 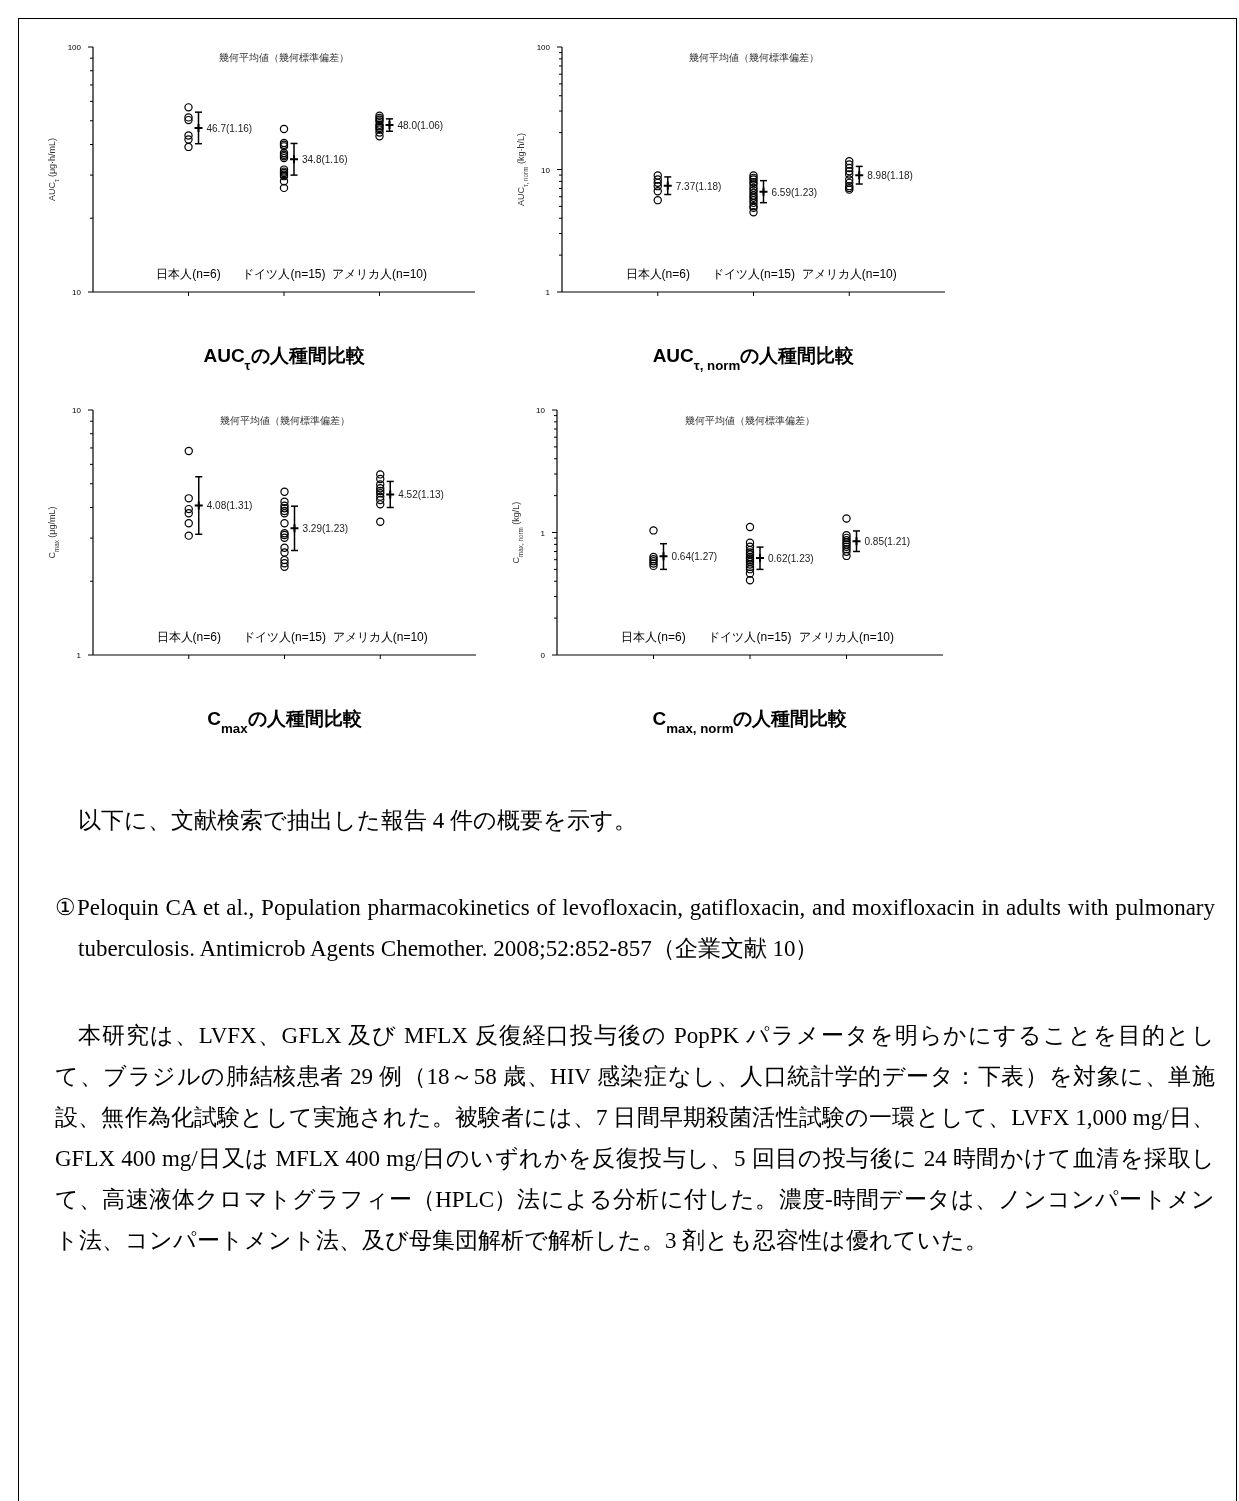 I want to click on data-label: 6.59(1.23), so click(x=794, y=192).